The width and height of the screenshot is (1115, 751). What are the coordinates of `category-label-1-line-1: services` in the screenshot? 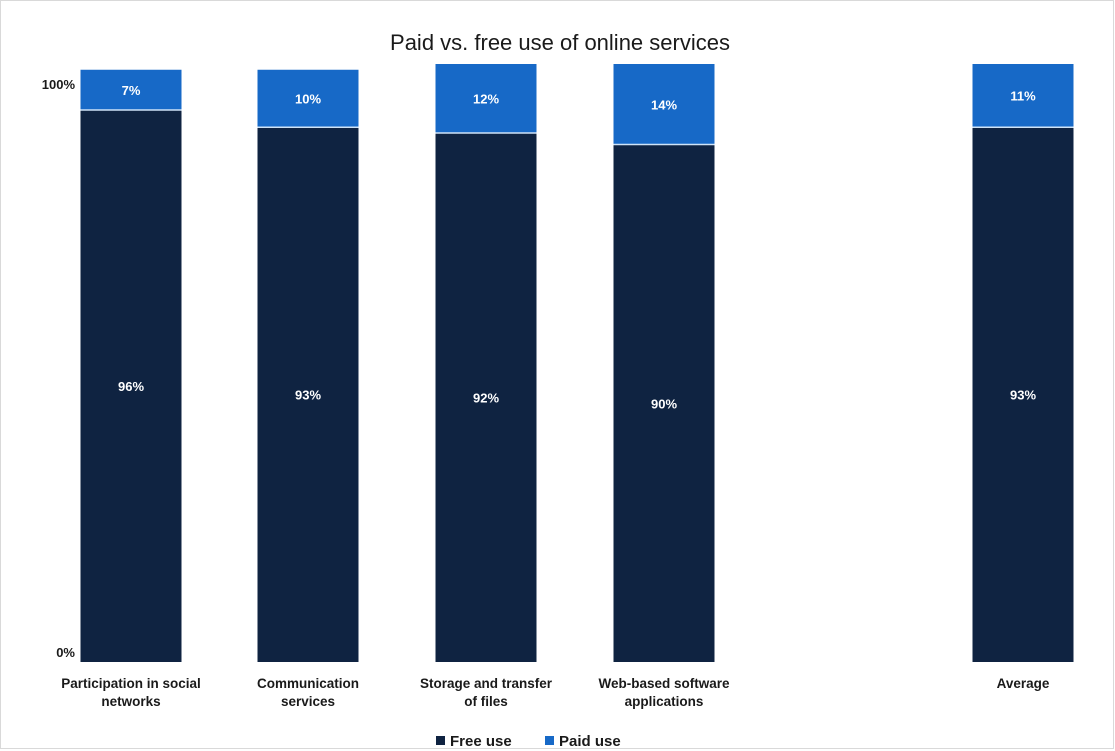 It's located at (308, 701).